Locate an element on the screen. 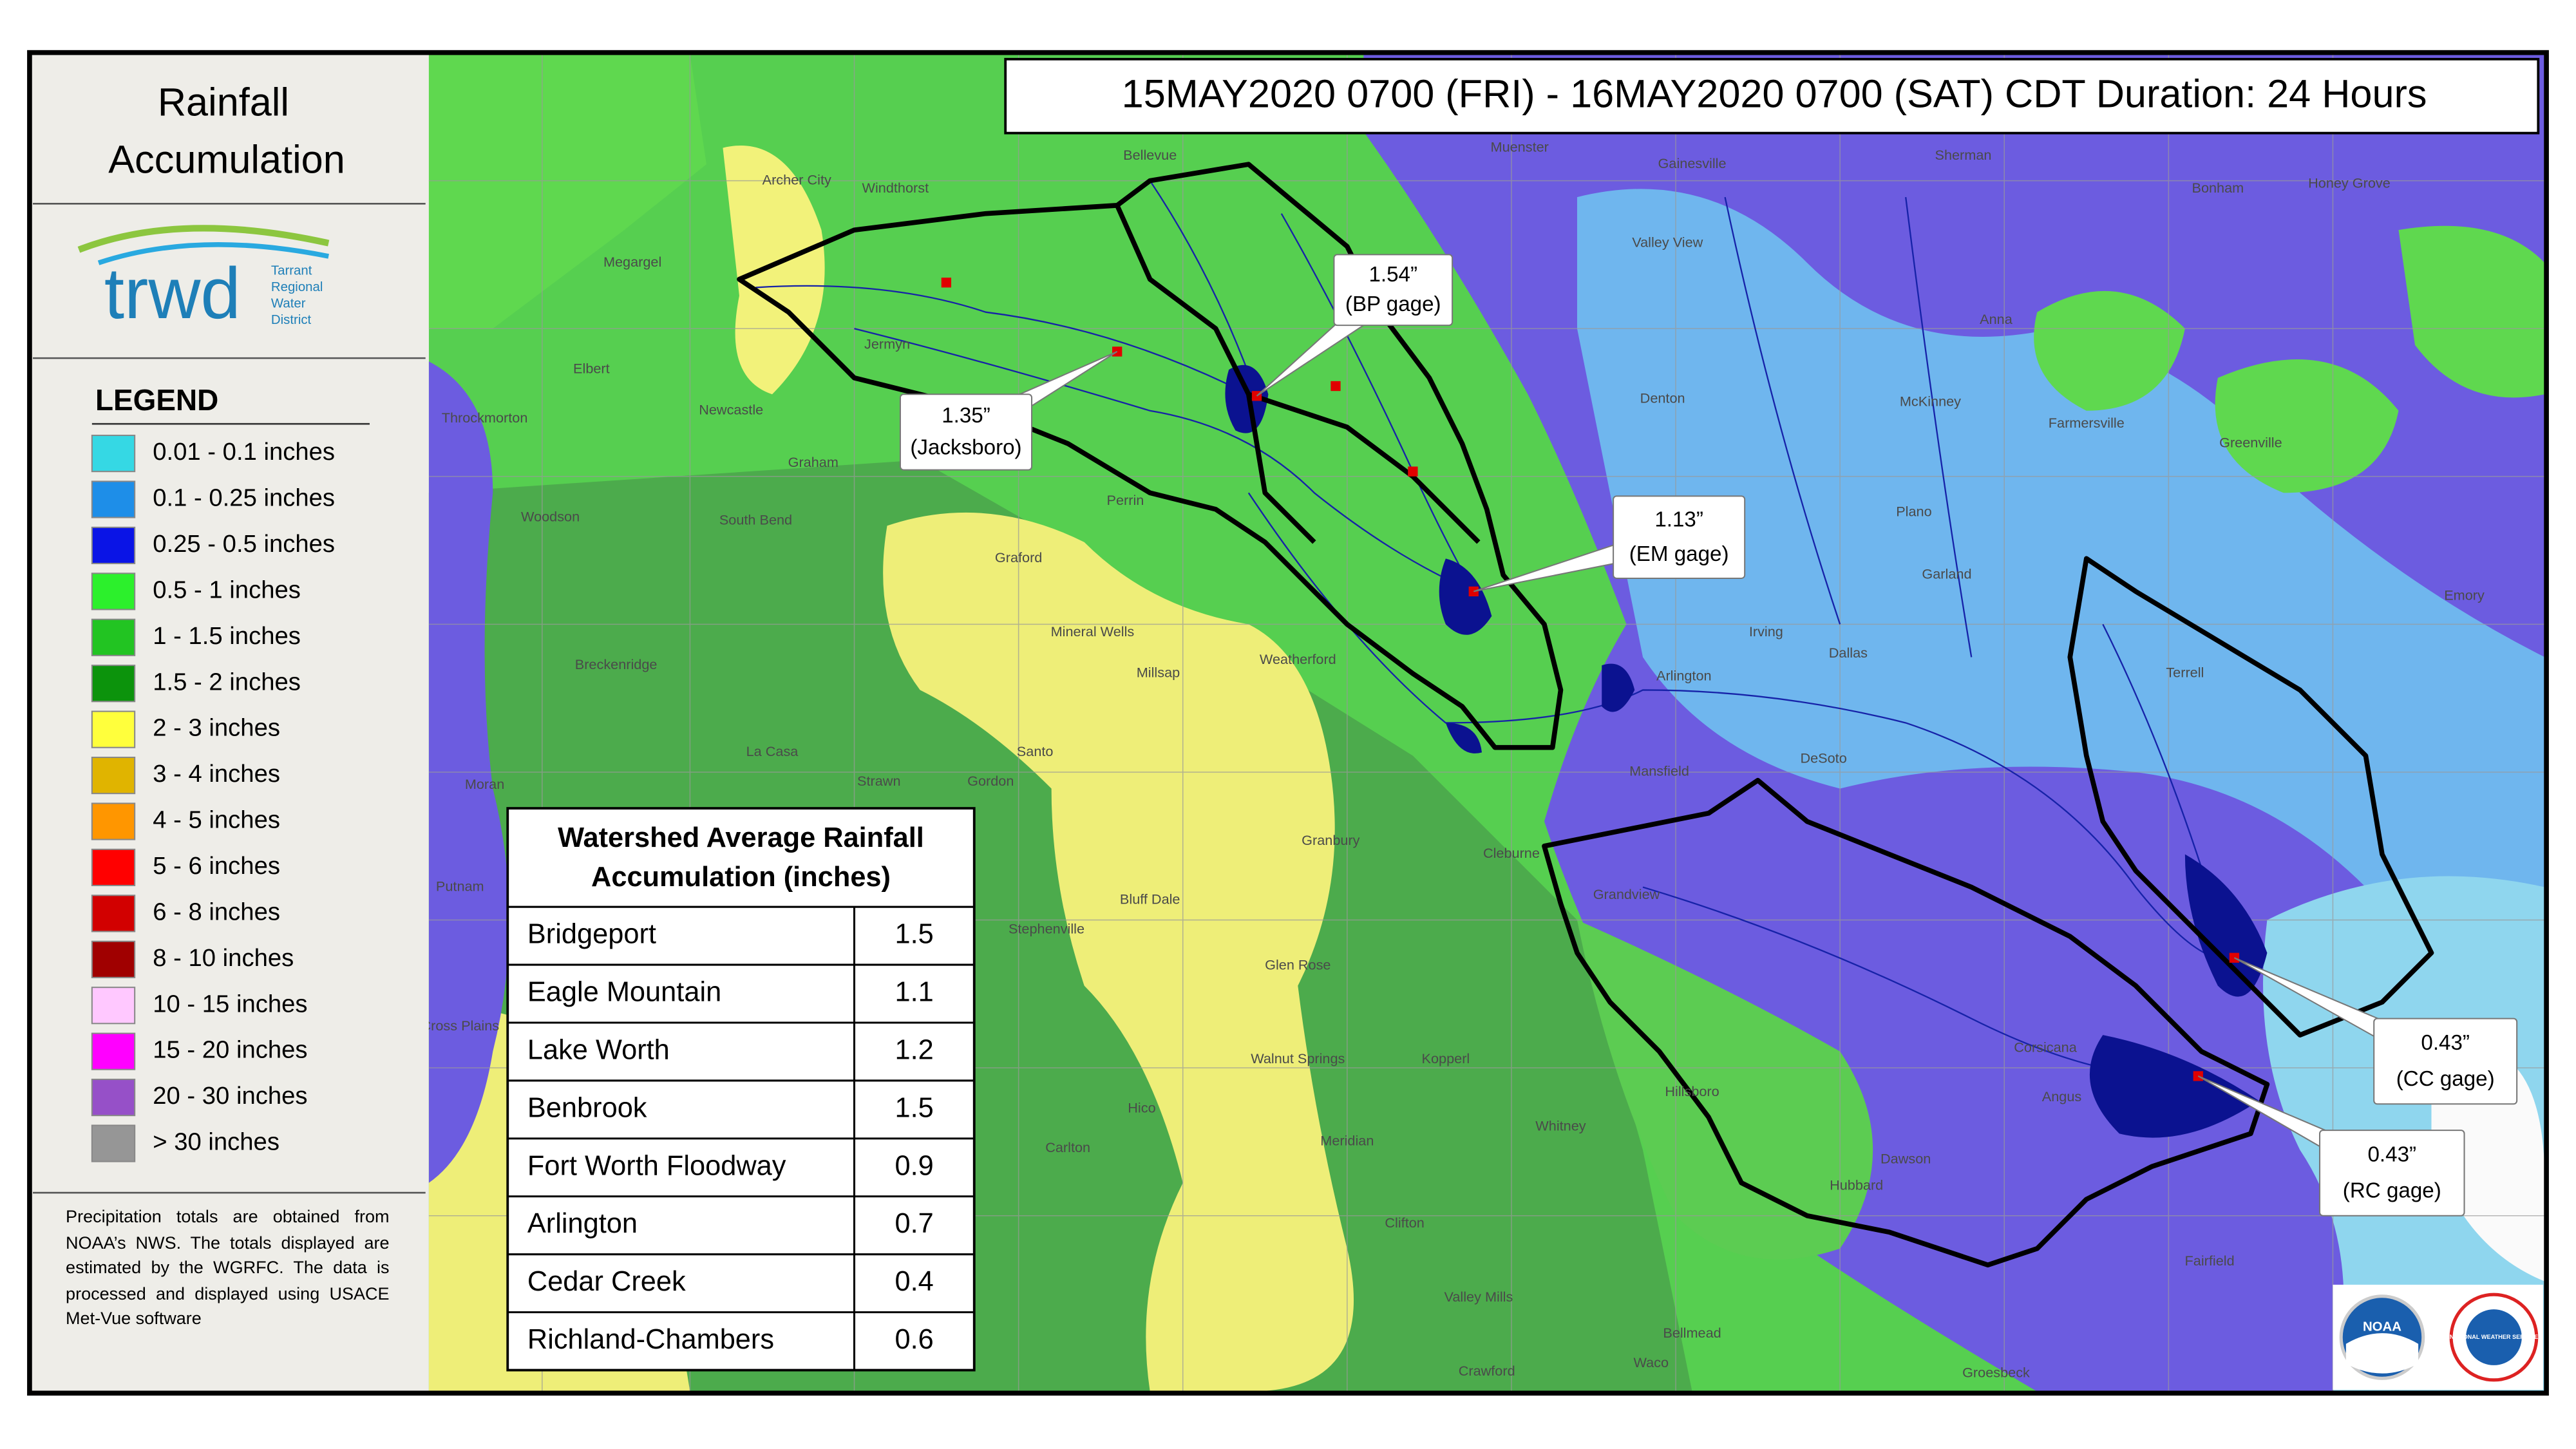 Image resolution: width=2576 pixels, height=1449 pixels. place-label: Breckenridge is located at coordinates (617, 664).